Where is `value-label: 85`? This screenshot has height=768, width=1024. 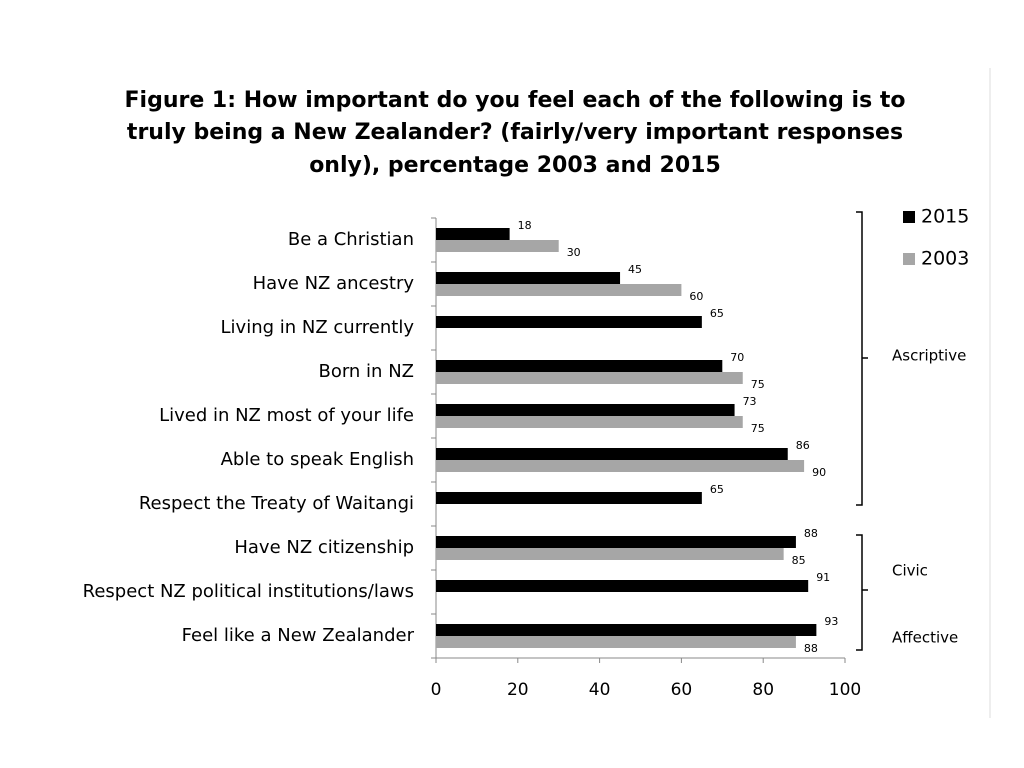
value-label: 85 is located at coordinates (799, 560).